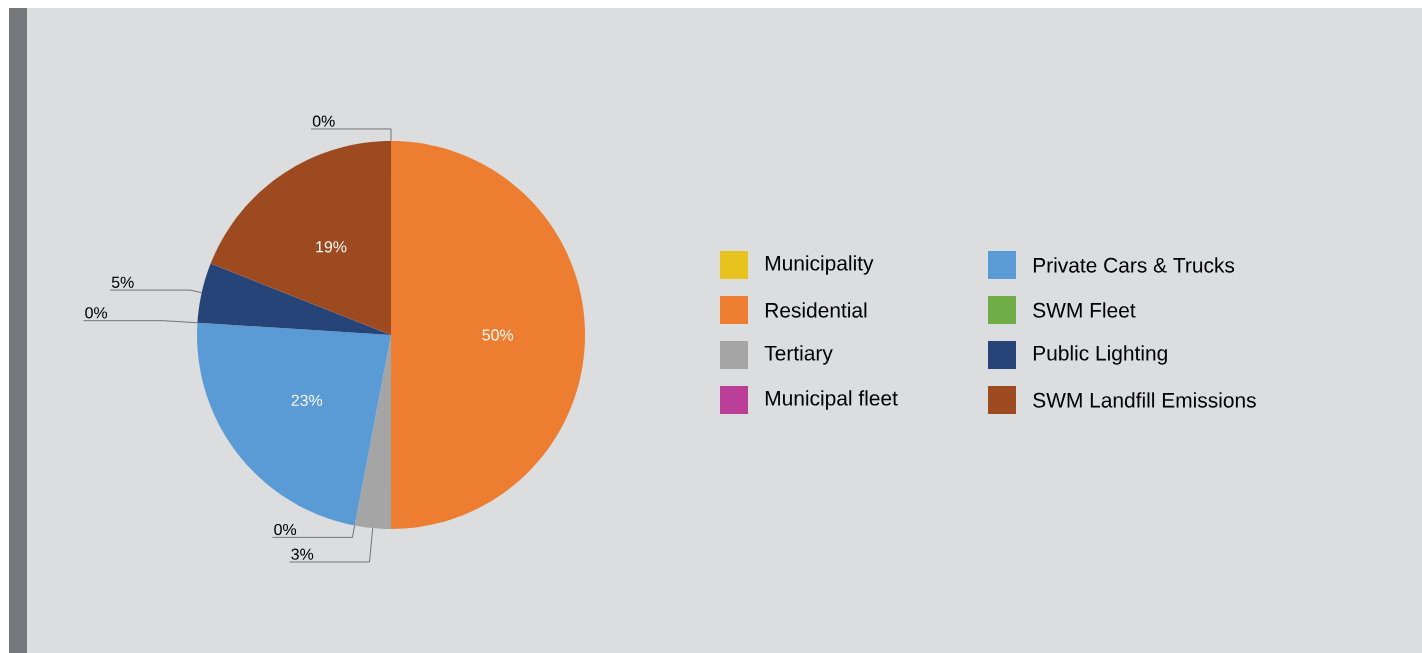 The height and width of the screenshot is (653, 1422). What do you see at coordinates (1134, 265) in the screenshot?
I see `legend-label: Private Cars & Trucks` at bounding box center [1134, 265].